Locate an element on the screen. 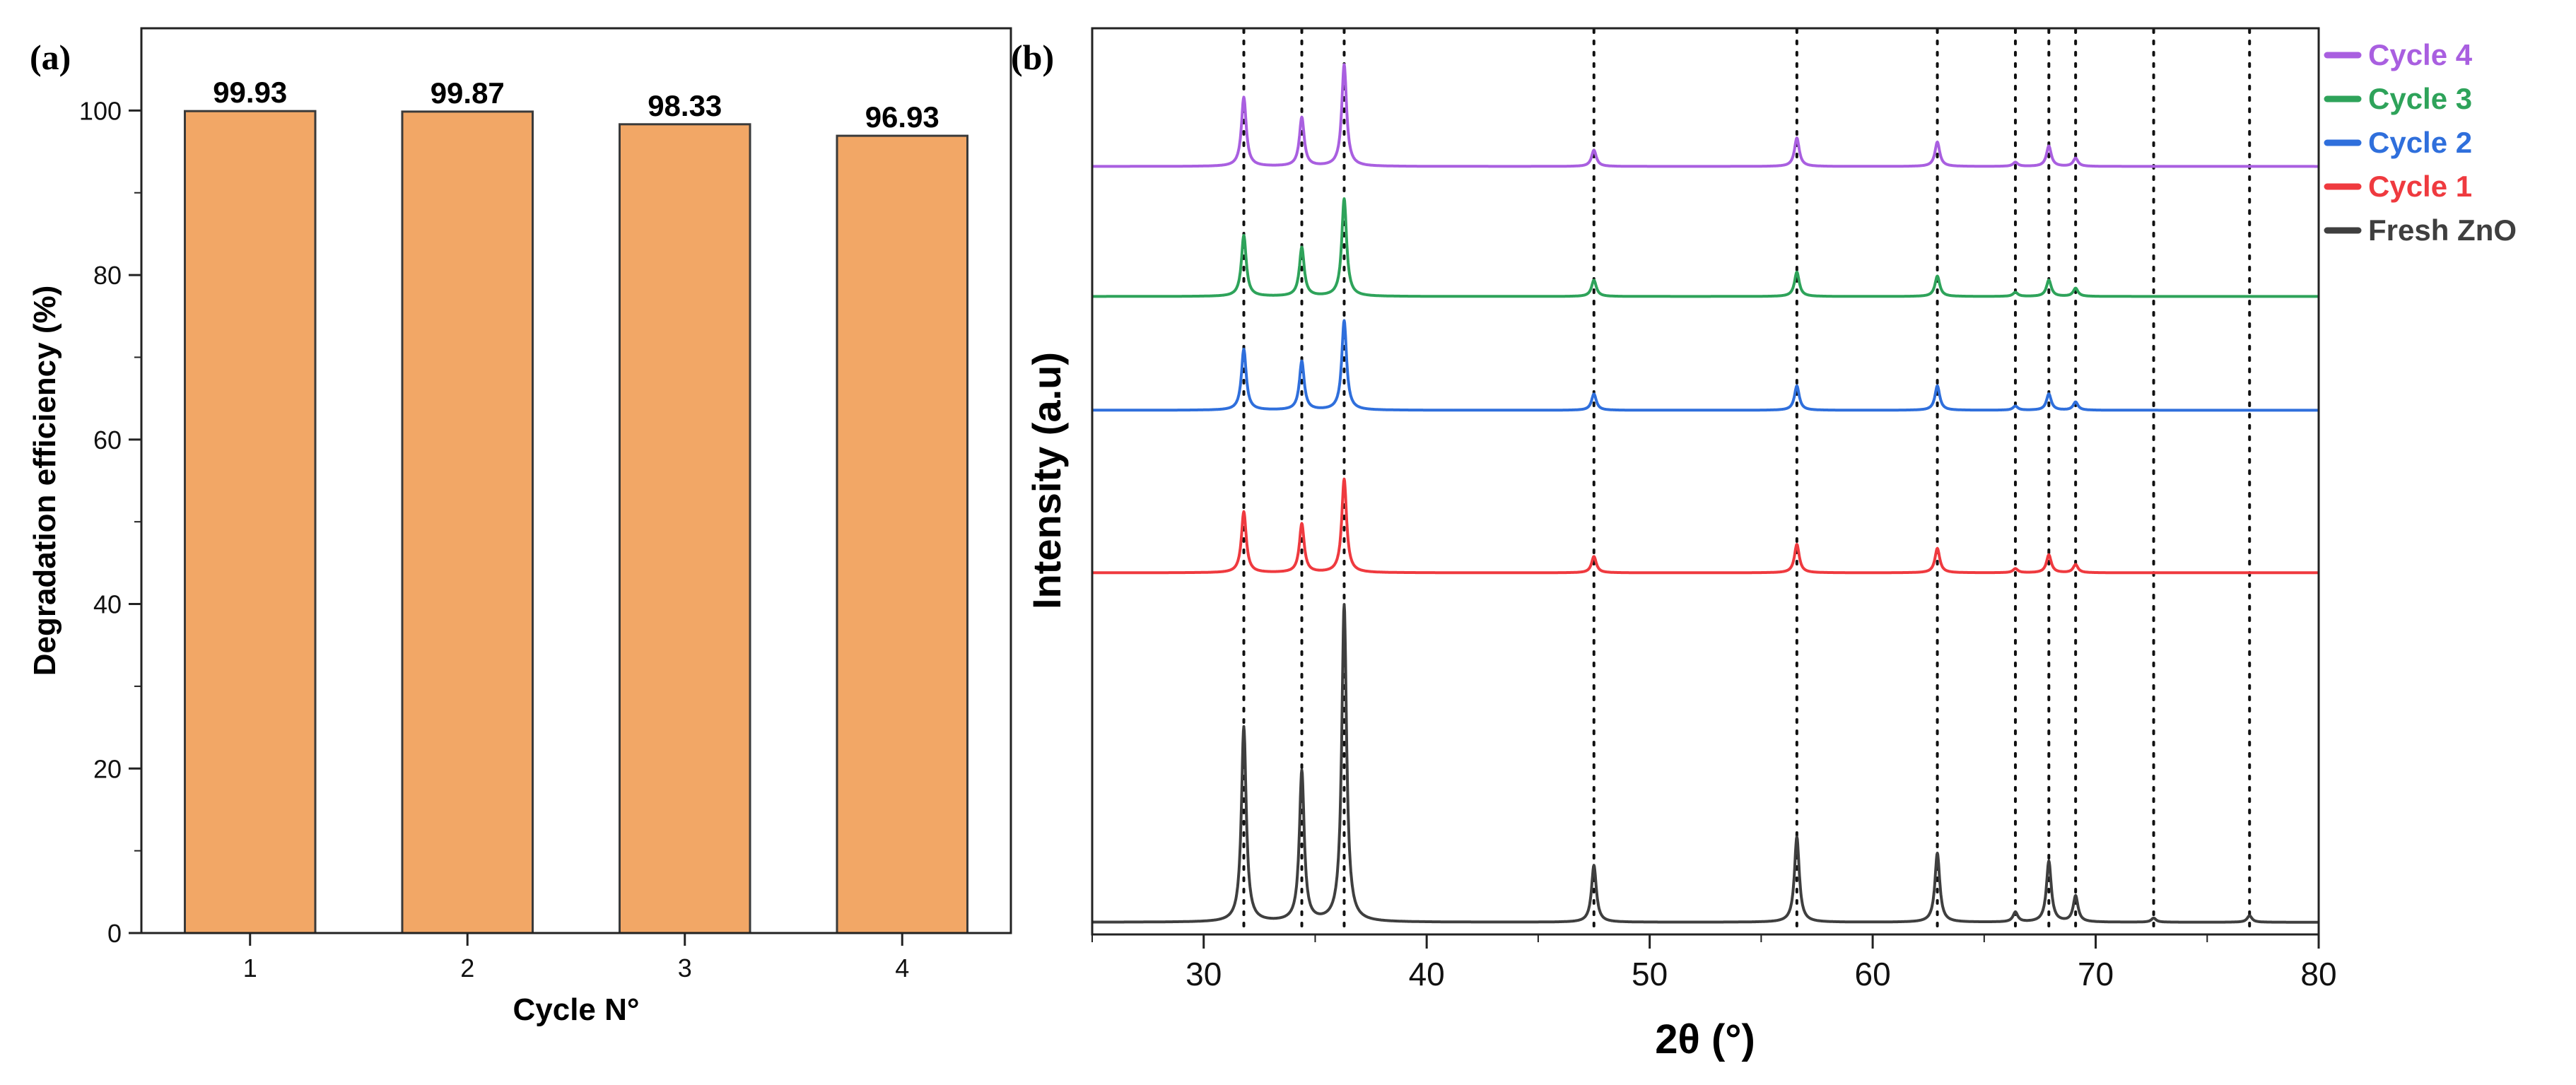 The width and height of the screenshot is (2576, 1085). panel-b-legend-label: Cycle 1 is located at coordinates (2420, 186).